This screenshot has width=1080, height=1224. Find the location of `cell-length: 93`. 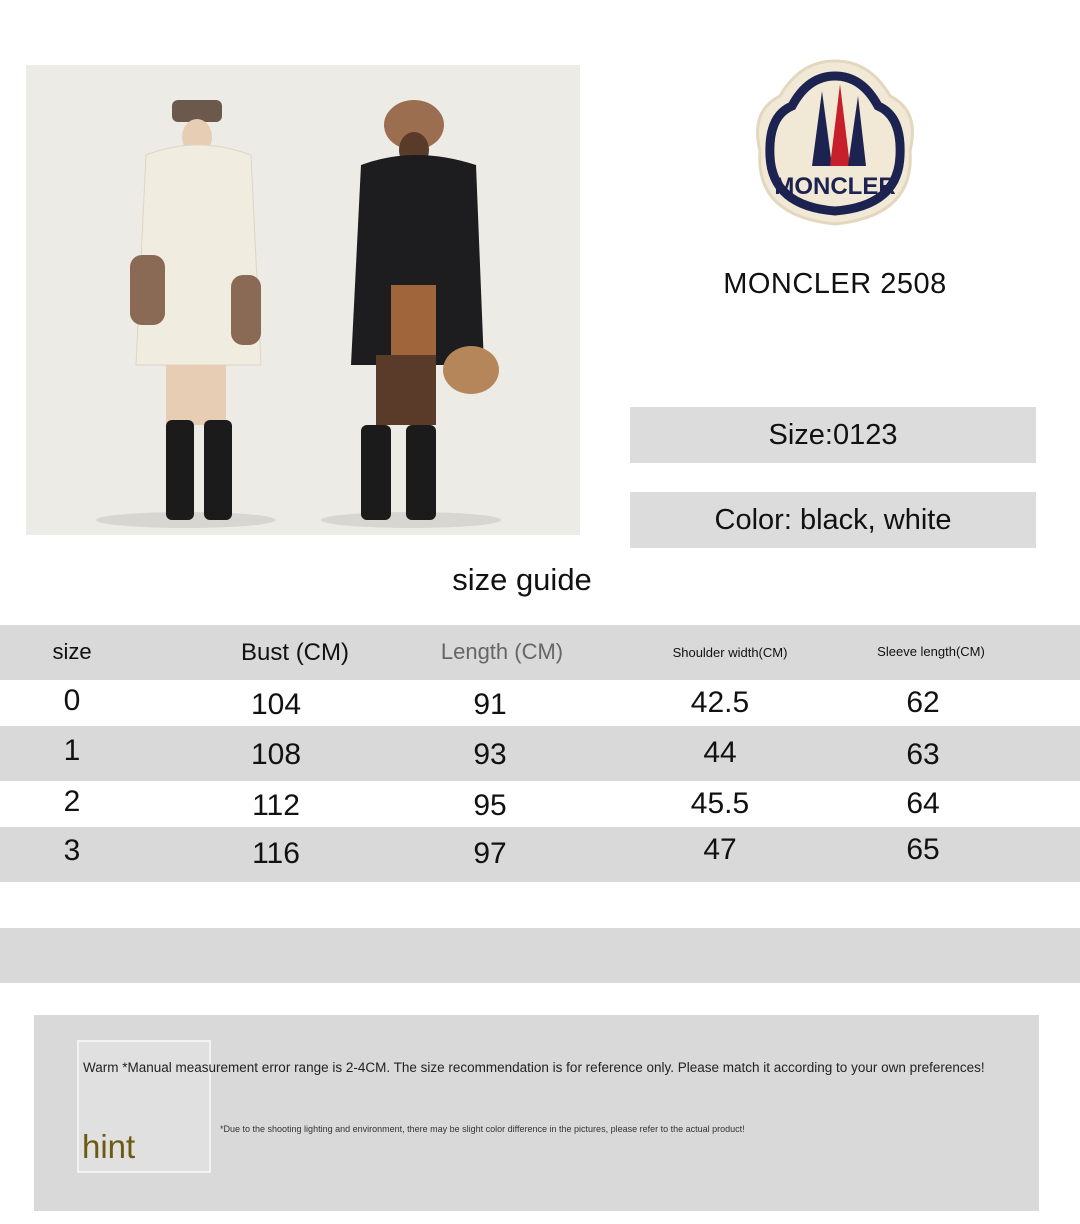

cell-length: 93 is located at coordinates (490, 754).